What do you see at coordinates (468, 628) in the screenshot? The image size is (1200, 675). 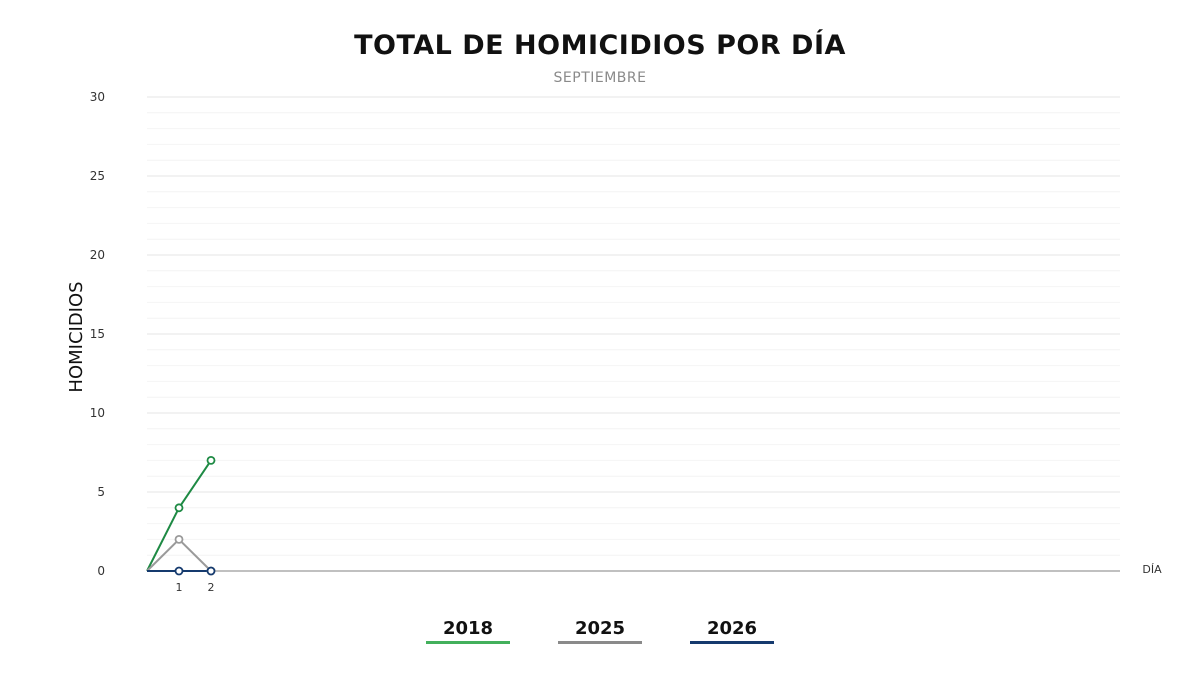 I see `legend-label: 2018` at bounding box center [468, 628].